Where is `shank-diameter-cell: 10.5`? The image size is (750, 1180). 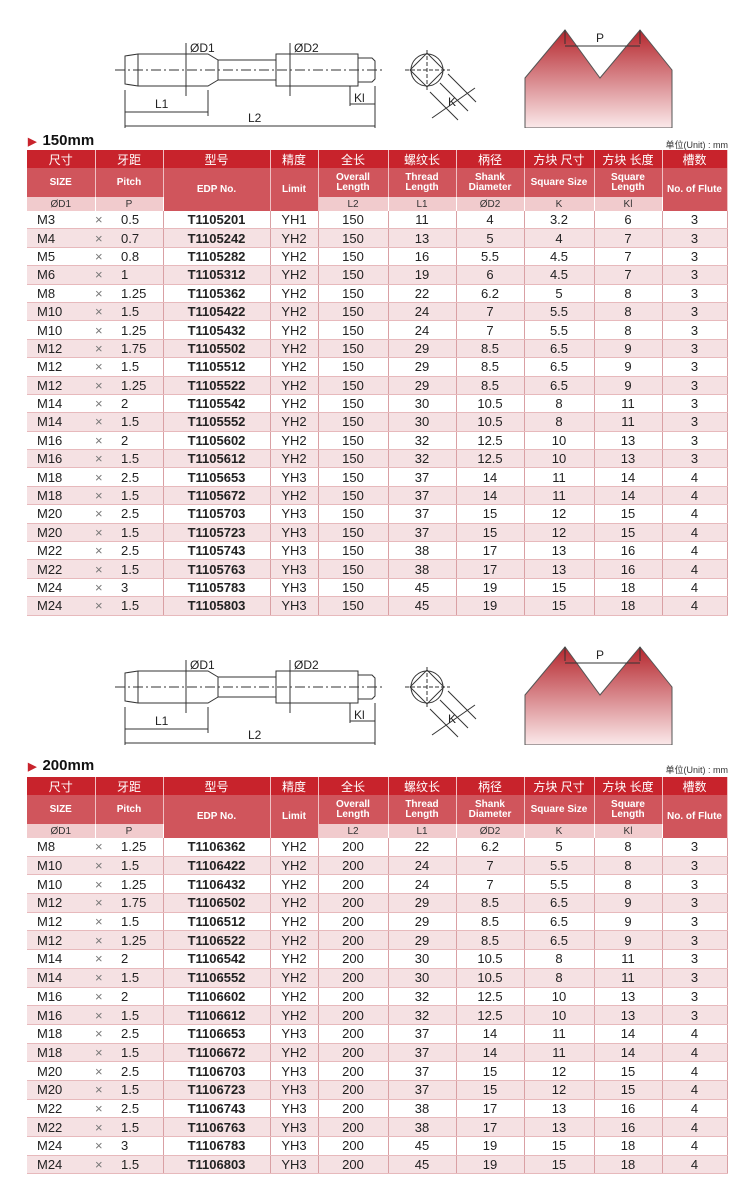 shank-diameter-cell: 10.5 is located at coordinates (490, 422).